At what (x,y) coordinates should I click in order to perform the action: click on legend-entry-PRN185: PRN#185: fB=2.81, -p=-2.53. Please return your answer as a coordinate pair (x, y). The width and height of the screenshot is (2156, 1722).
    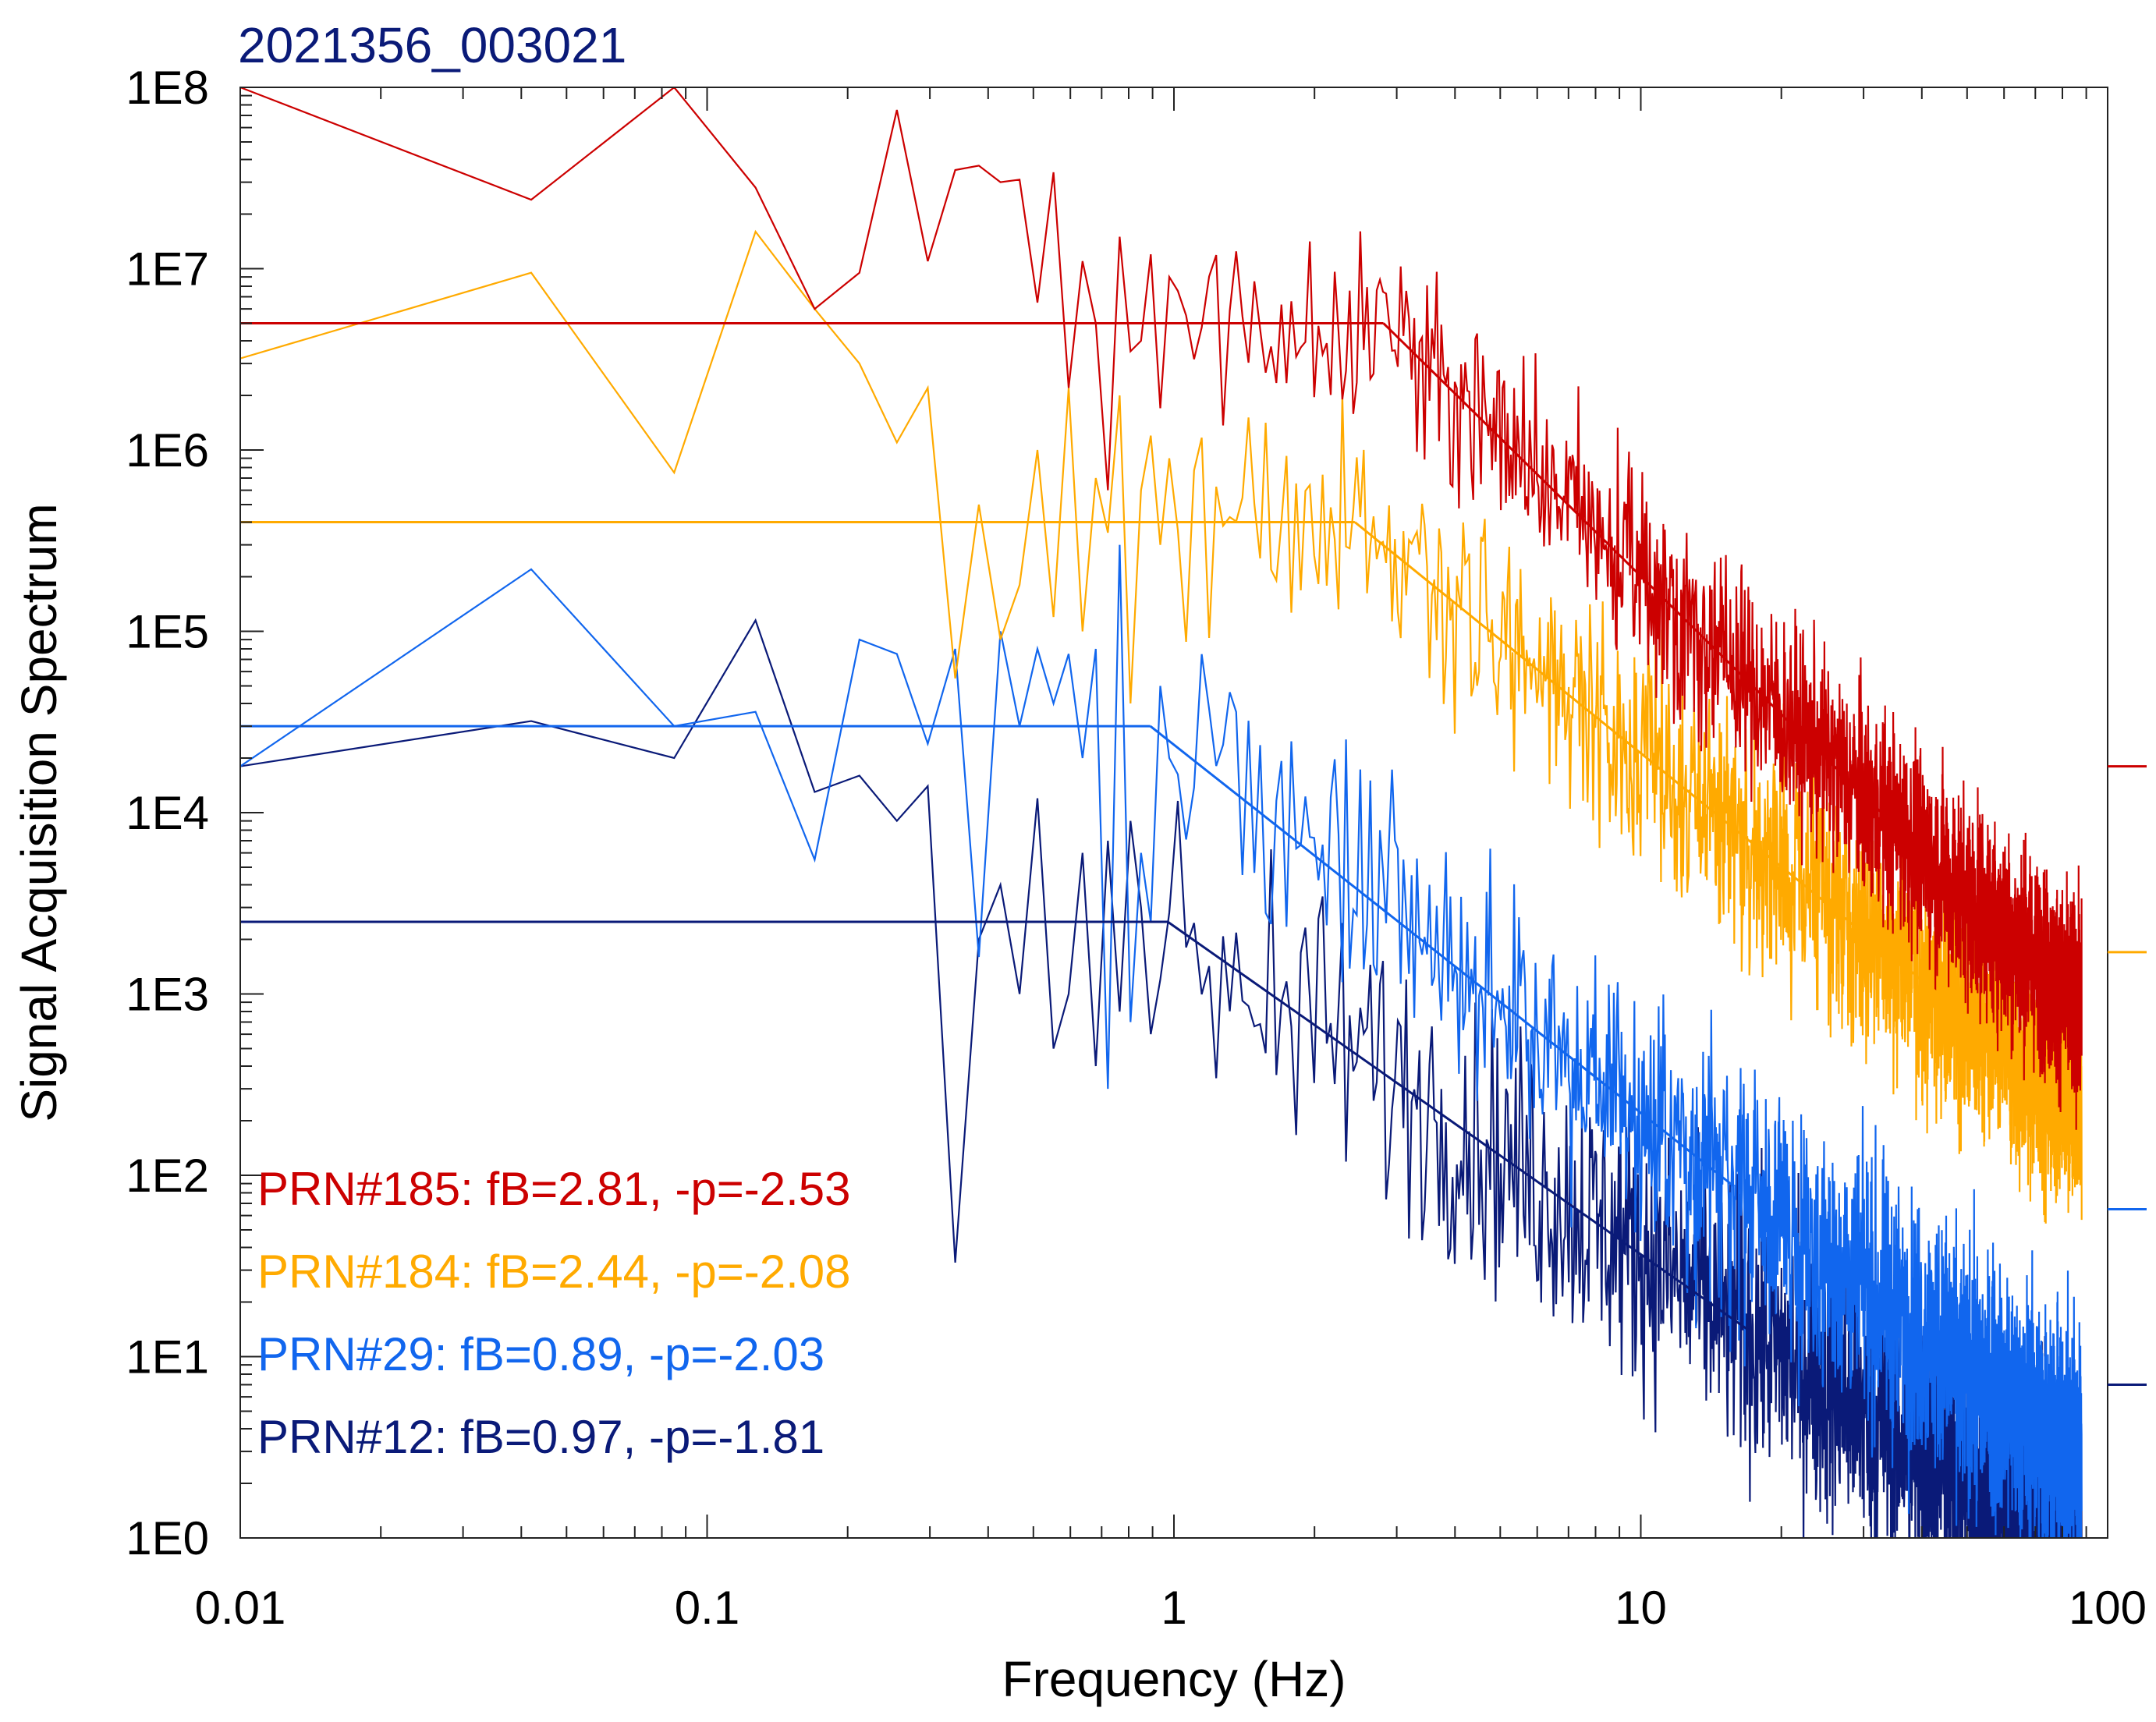
    Looking at the image, I should click on (554, 1189).